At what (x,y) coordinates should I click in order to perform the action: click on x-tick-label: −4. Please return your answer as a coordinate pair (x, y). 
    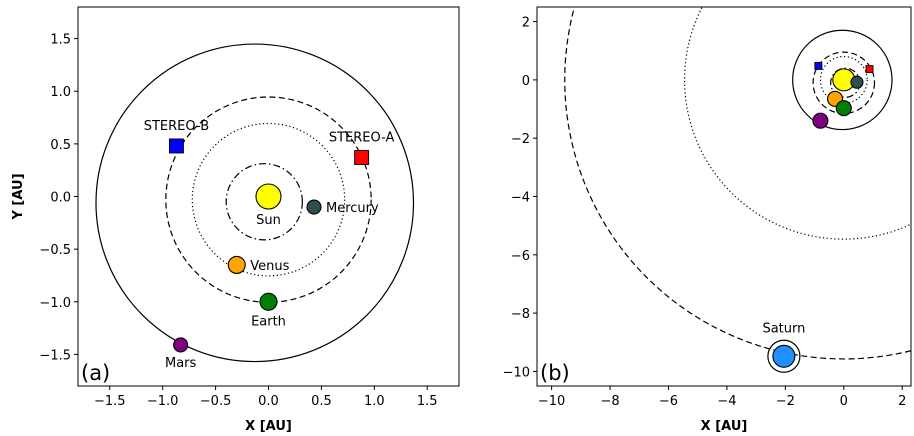
    Looking at the image, I should click on (726, 401).